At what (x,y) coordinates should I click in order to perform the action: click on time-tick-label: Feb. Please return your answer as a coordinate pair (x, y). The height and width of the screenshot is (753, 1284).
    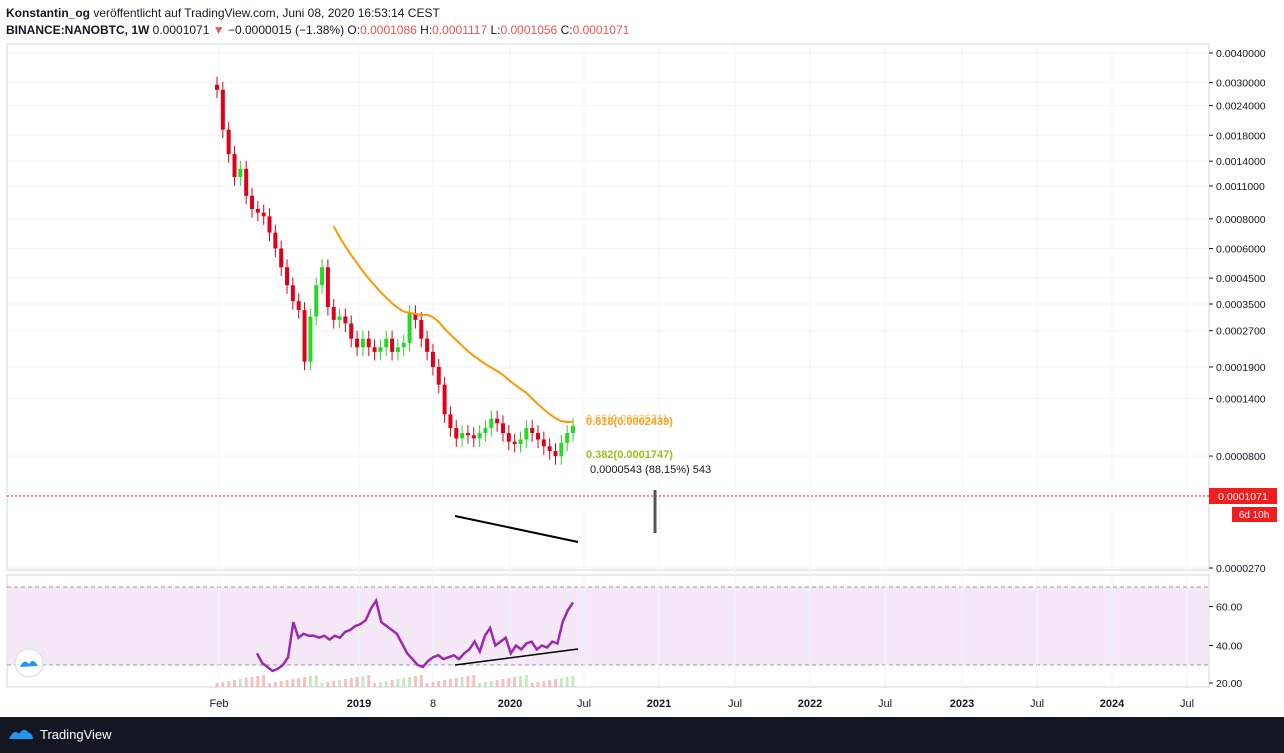
    Looking at the image, I should click on (219, 704).